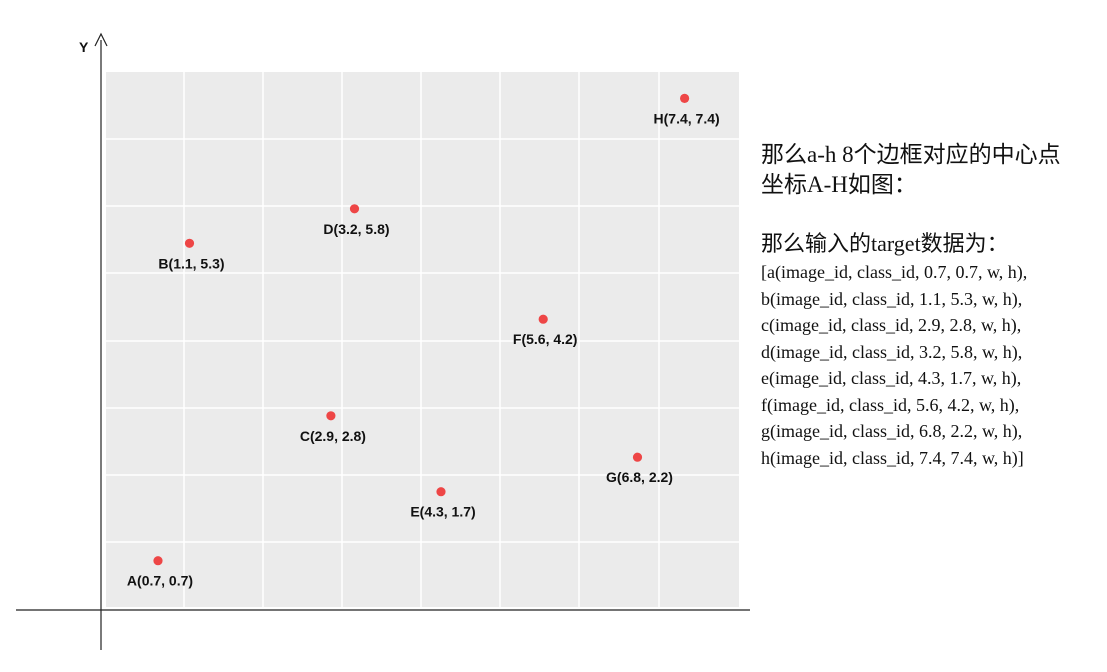  What do you see at coordinates (892, 431) in the screenshot?
I see `target-line-g: g(image_id, class_id, 6.8, 2.2, w, h),` at bounding box center [892, 431].